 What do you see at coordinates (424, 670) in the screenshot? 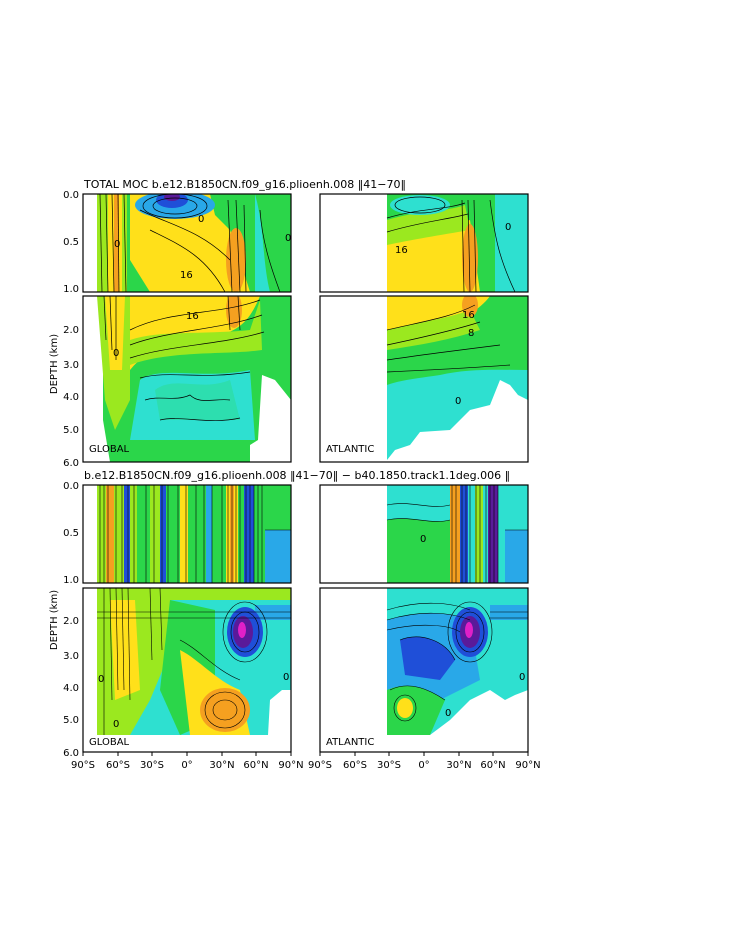
I see `bottom-atlantic-lower-field: 0 0` at bounding box center [424, 670].